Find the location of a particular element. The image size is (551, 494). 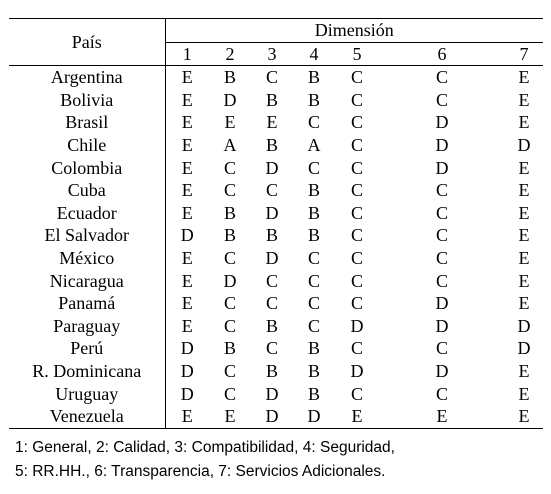

country-cell: Nicaragua is located at coordinates (87, 281).